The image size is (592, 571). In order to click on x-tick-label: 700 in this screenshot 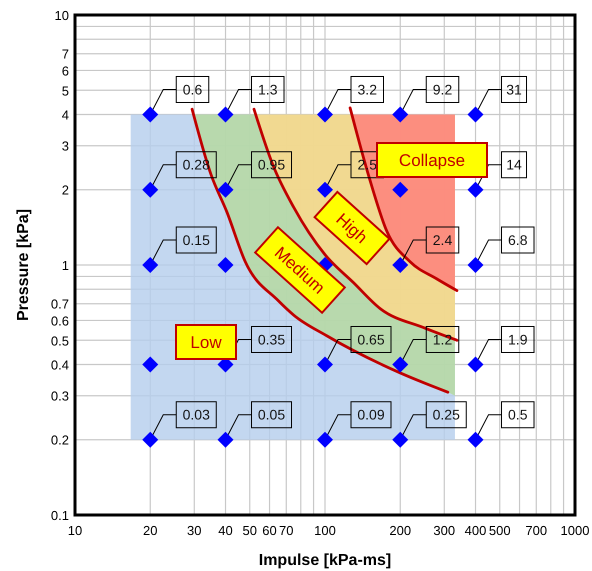, I will do `click(536, 530)`.